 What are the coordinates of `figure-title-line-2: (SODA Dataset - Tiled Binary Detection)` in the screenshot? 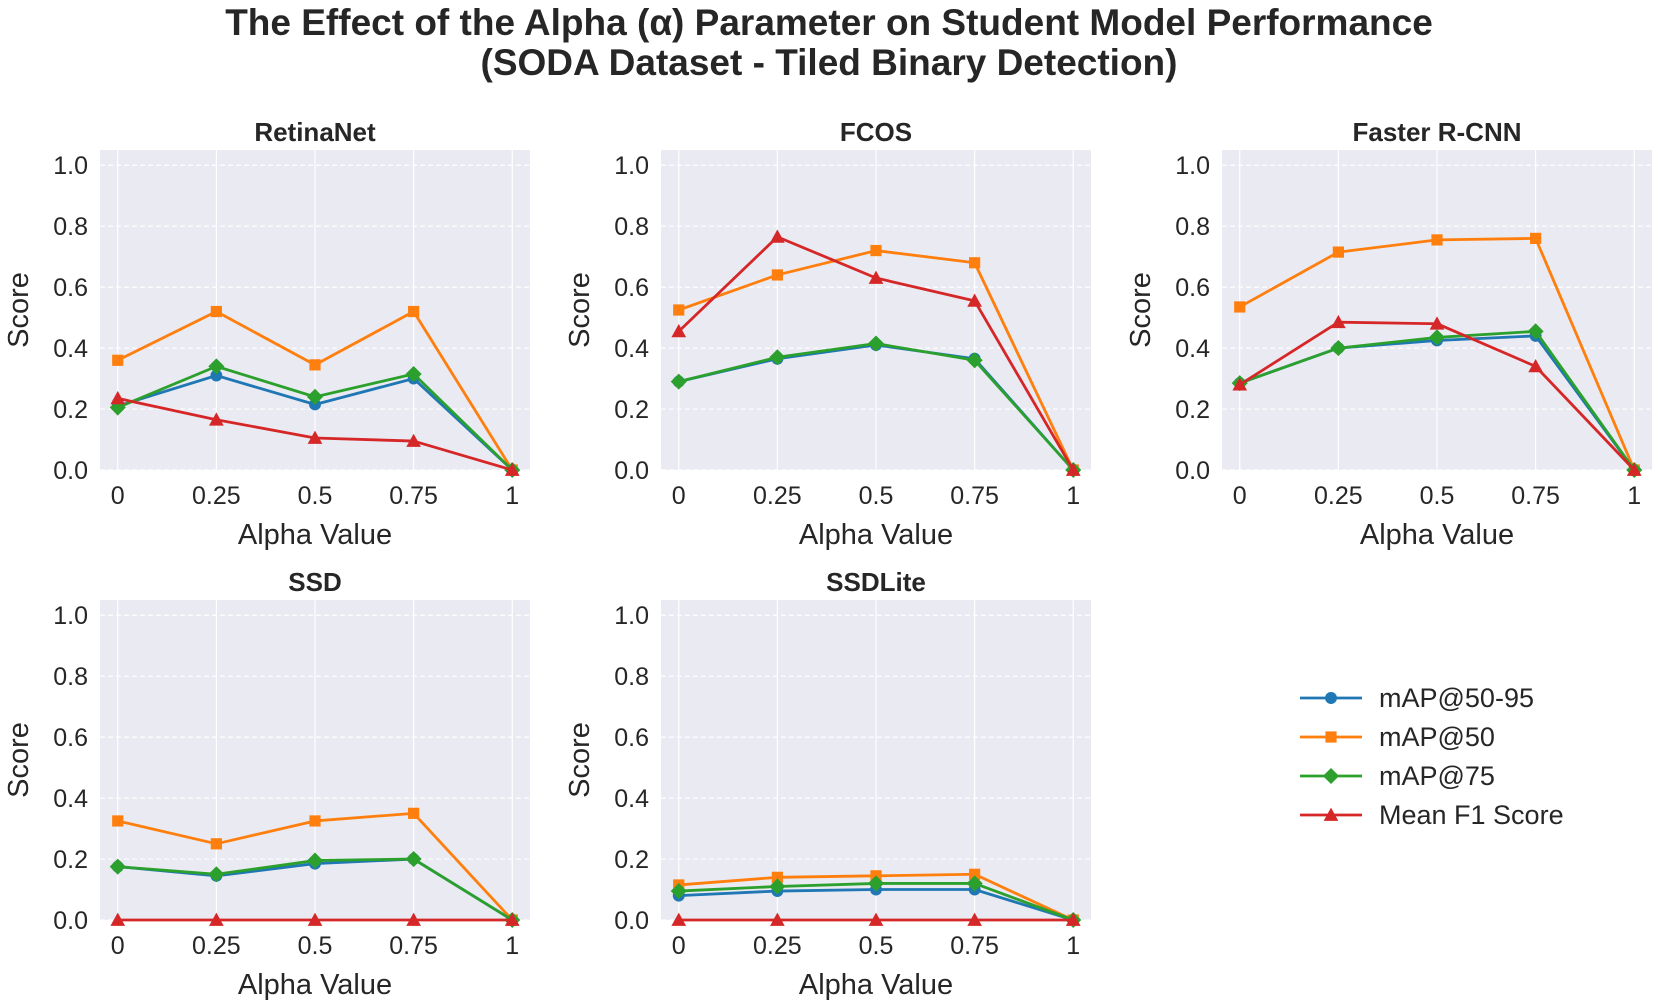 It's located at (829, 62).